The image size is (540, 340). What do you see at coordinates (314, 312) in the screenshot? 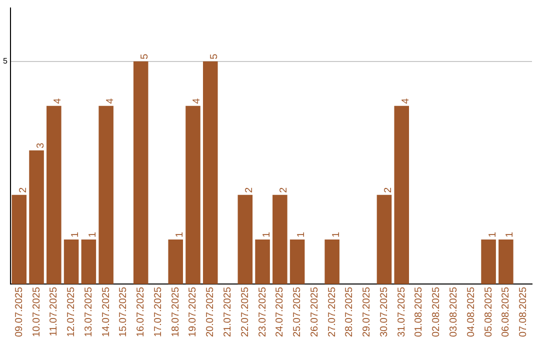
I see `x-tick-label: 26.07.2025` at bounding box center [314, 312].